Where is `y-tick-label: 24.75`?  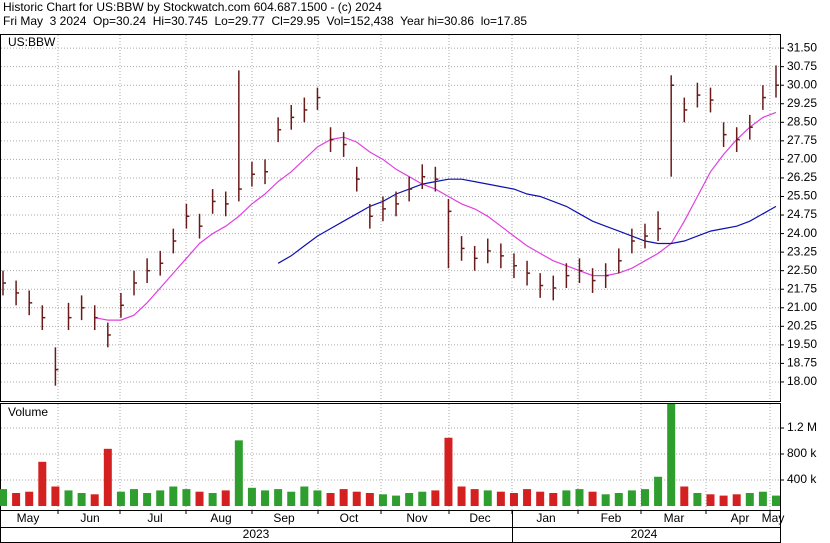 y-tick-label: 24.75 is located at coordinates (802, 214).